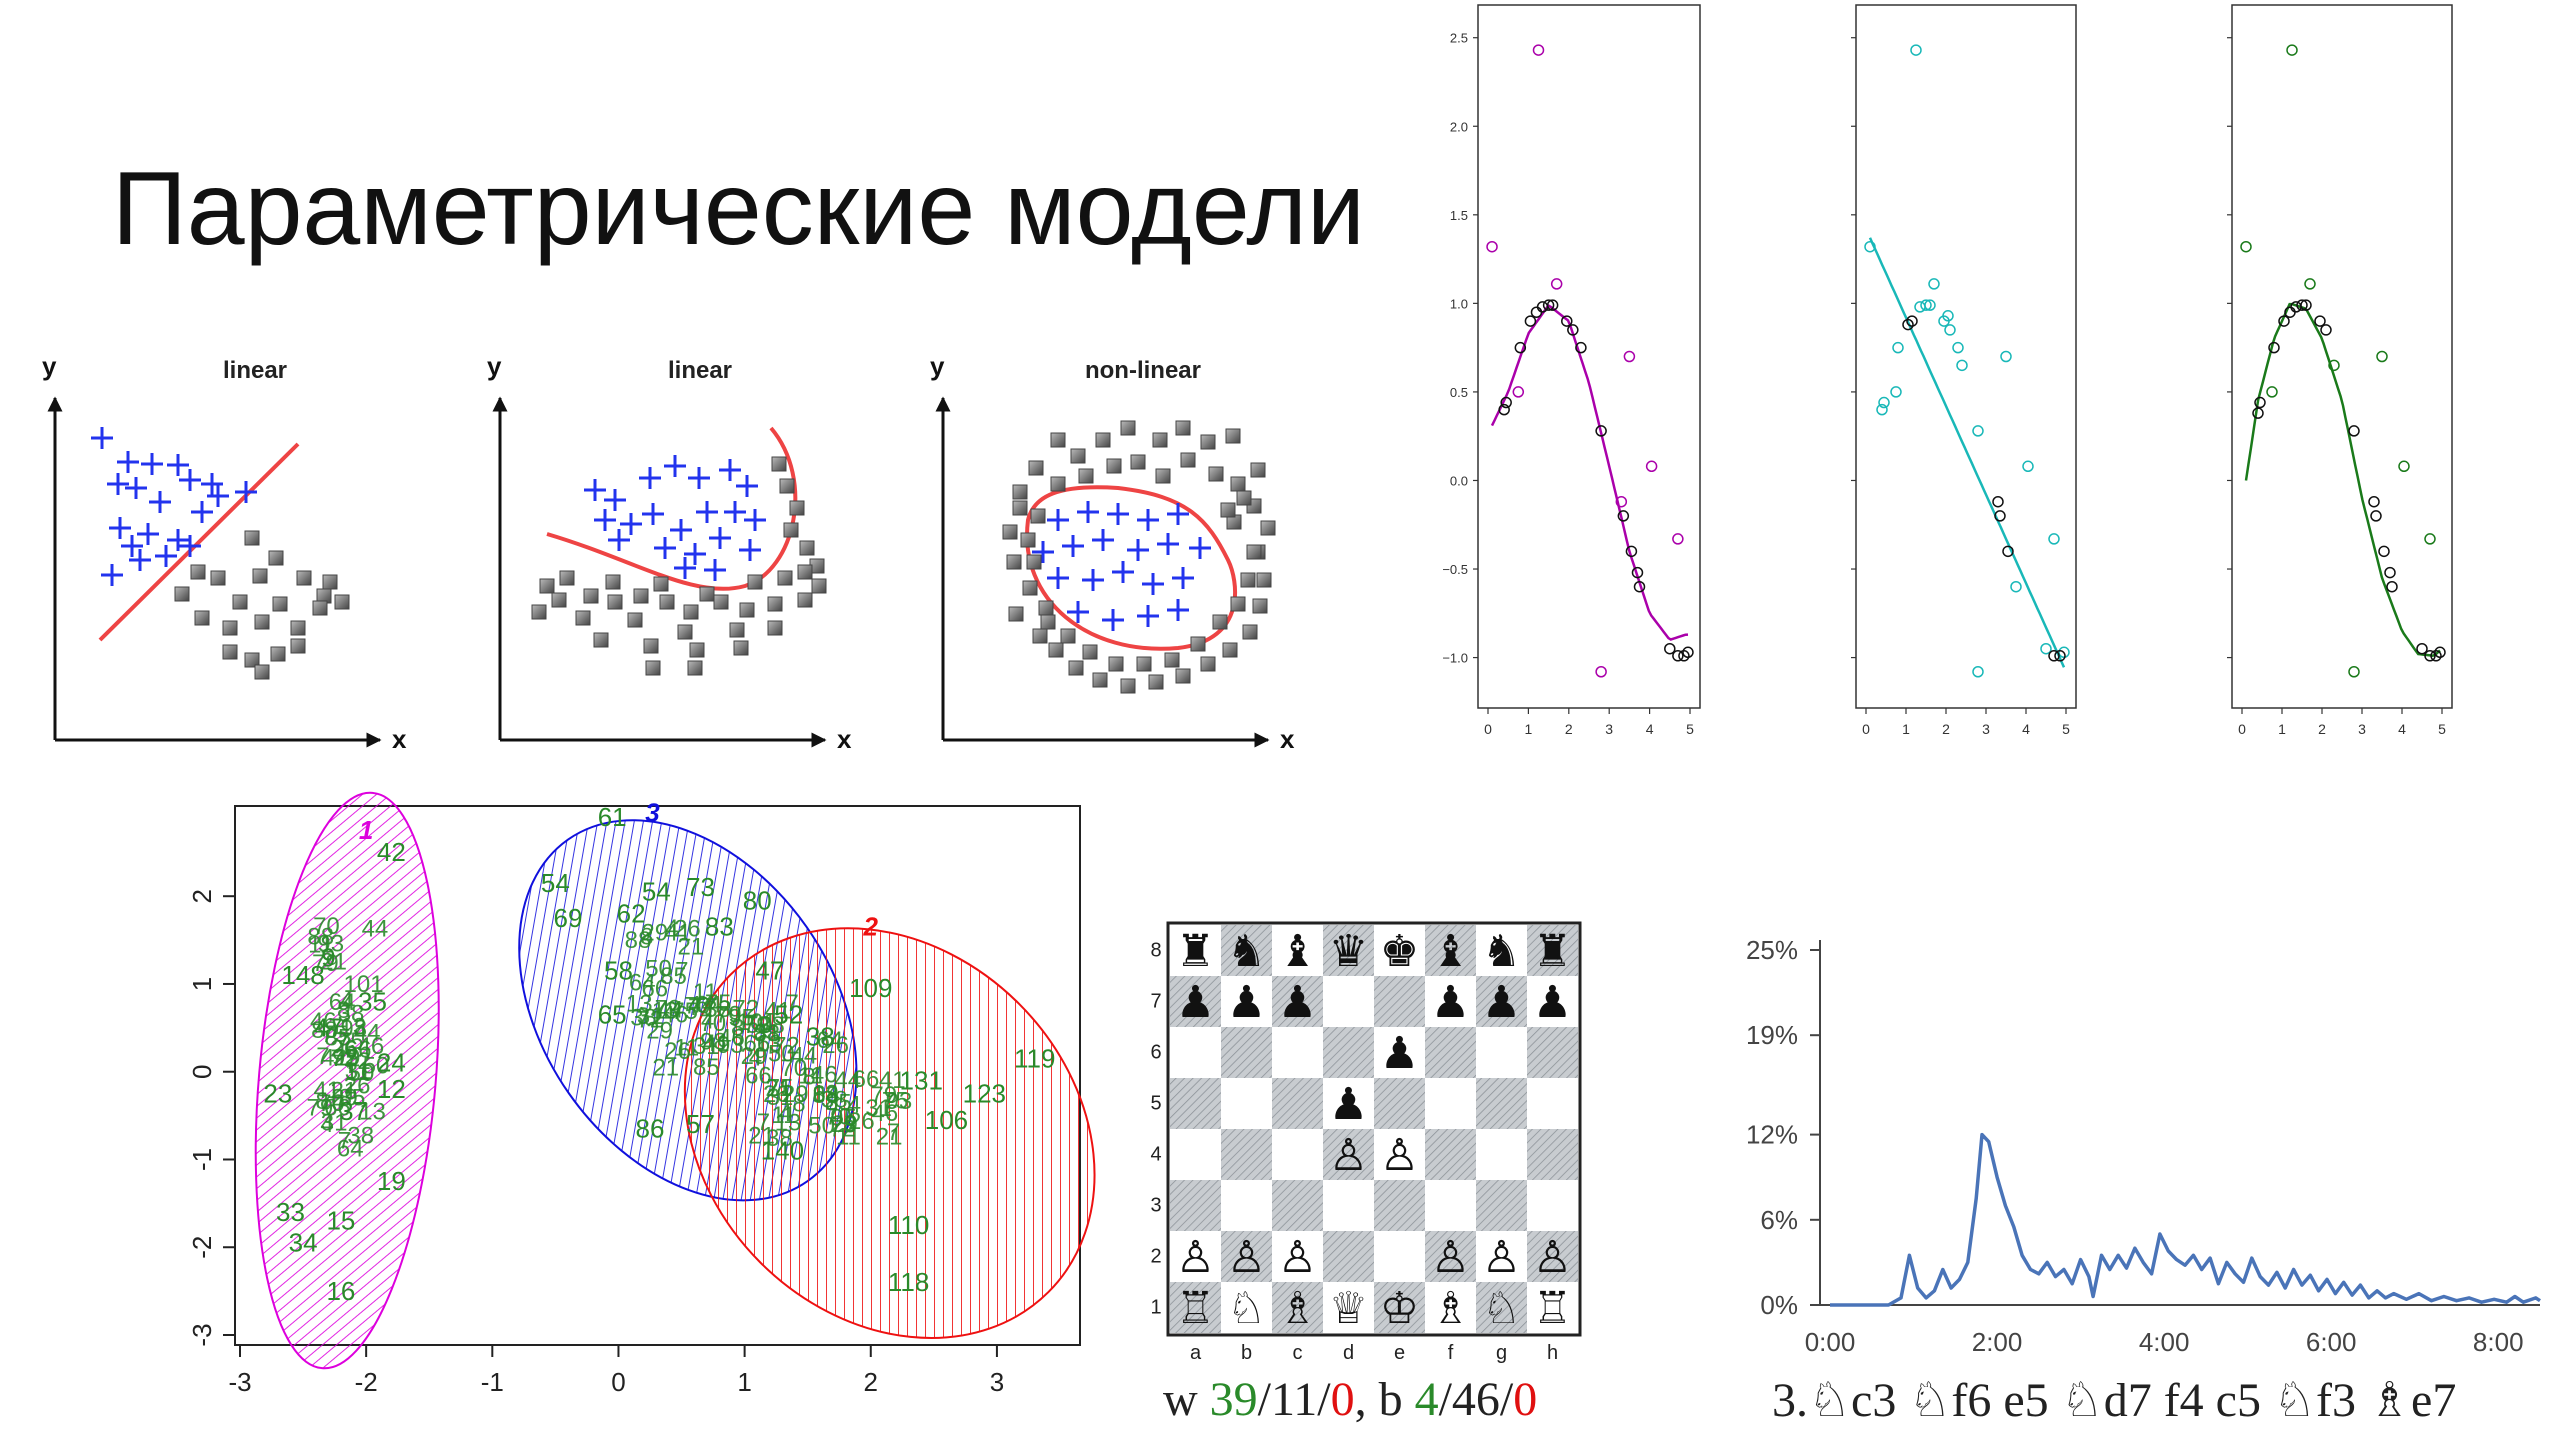 The height and width of the screenshot is (1440, 2560). I want to click on square-g2, so click(1501, 1256).